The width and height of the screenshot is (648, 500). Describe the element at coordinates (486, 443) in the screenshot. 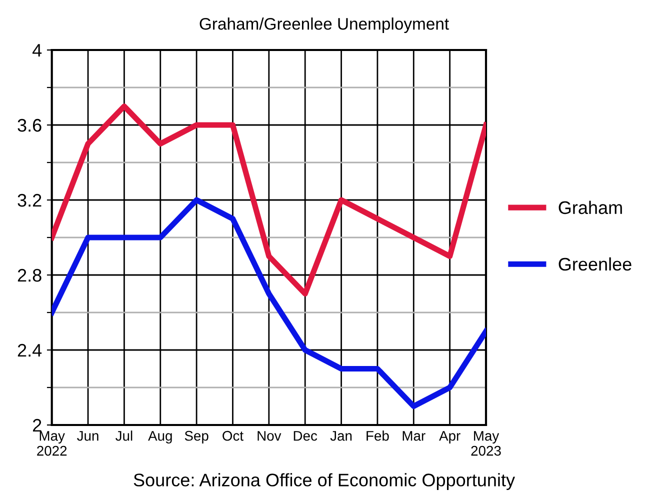

I see `x-tick-label: May 2023` at that location.